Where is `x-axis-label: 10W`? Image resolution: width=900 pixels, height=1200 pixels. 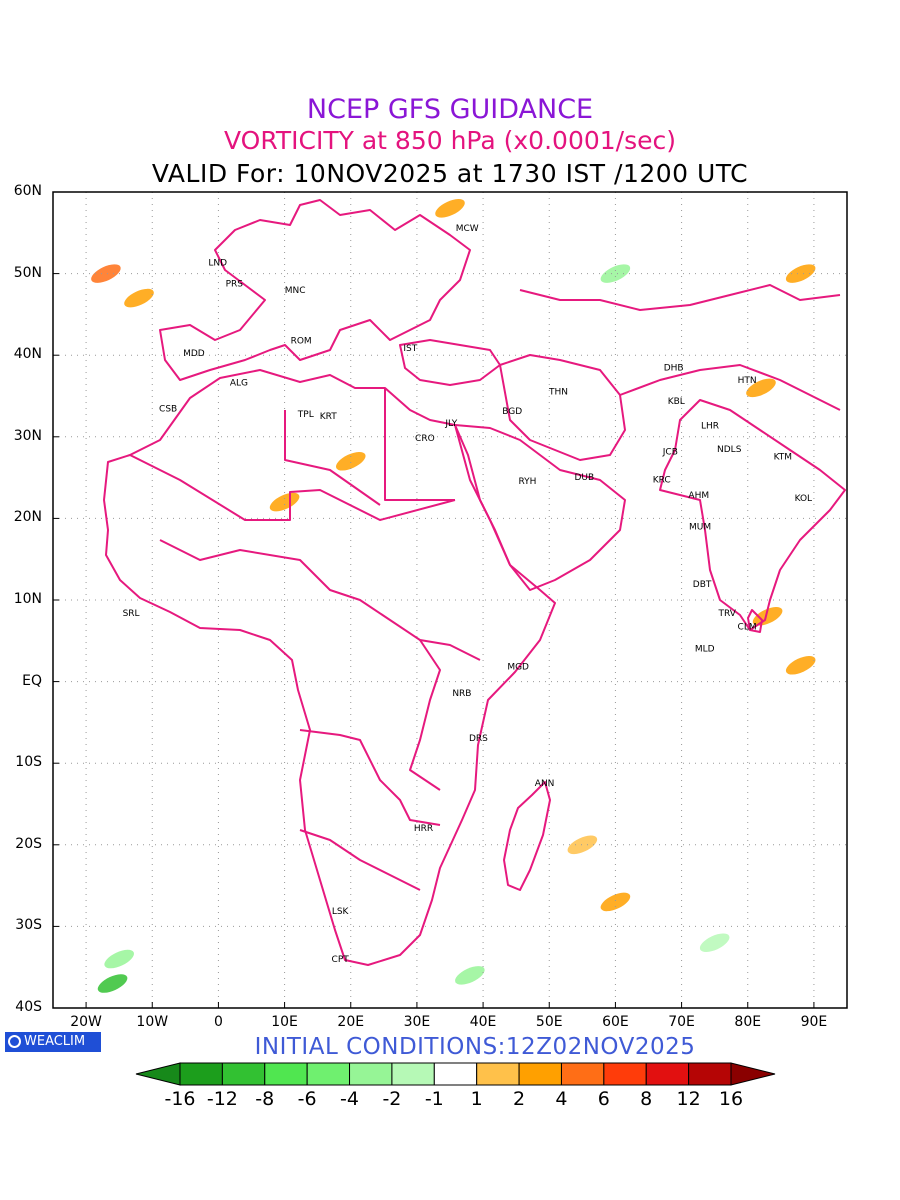
x-axis-label: 10W is located at coordinates (152, 1022).